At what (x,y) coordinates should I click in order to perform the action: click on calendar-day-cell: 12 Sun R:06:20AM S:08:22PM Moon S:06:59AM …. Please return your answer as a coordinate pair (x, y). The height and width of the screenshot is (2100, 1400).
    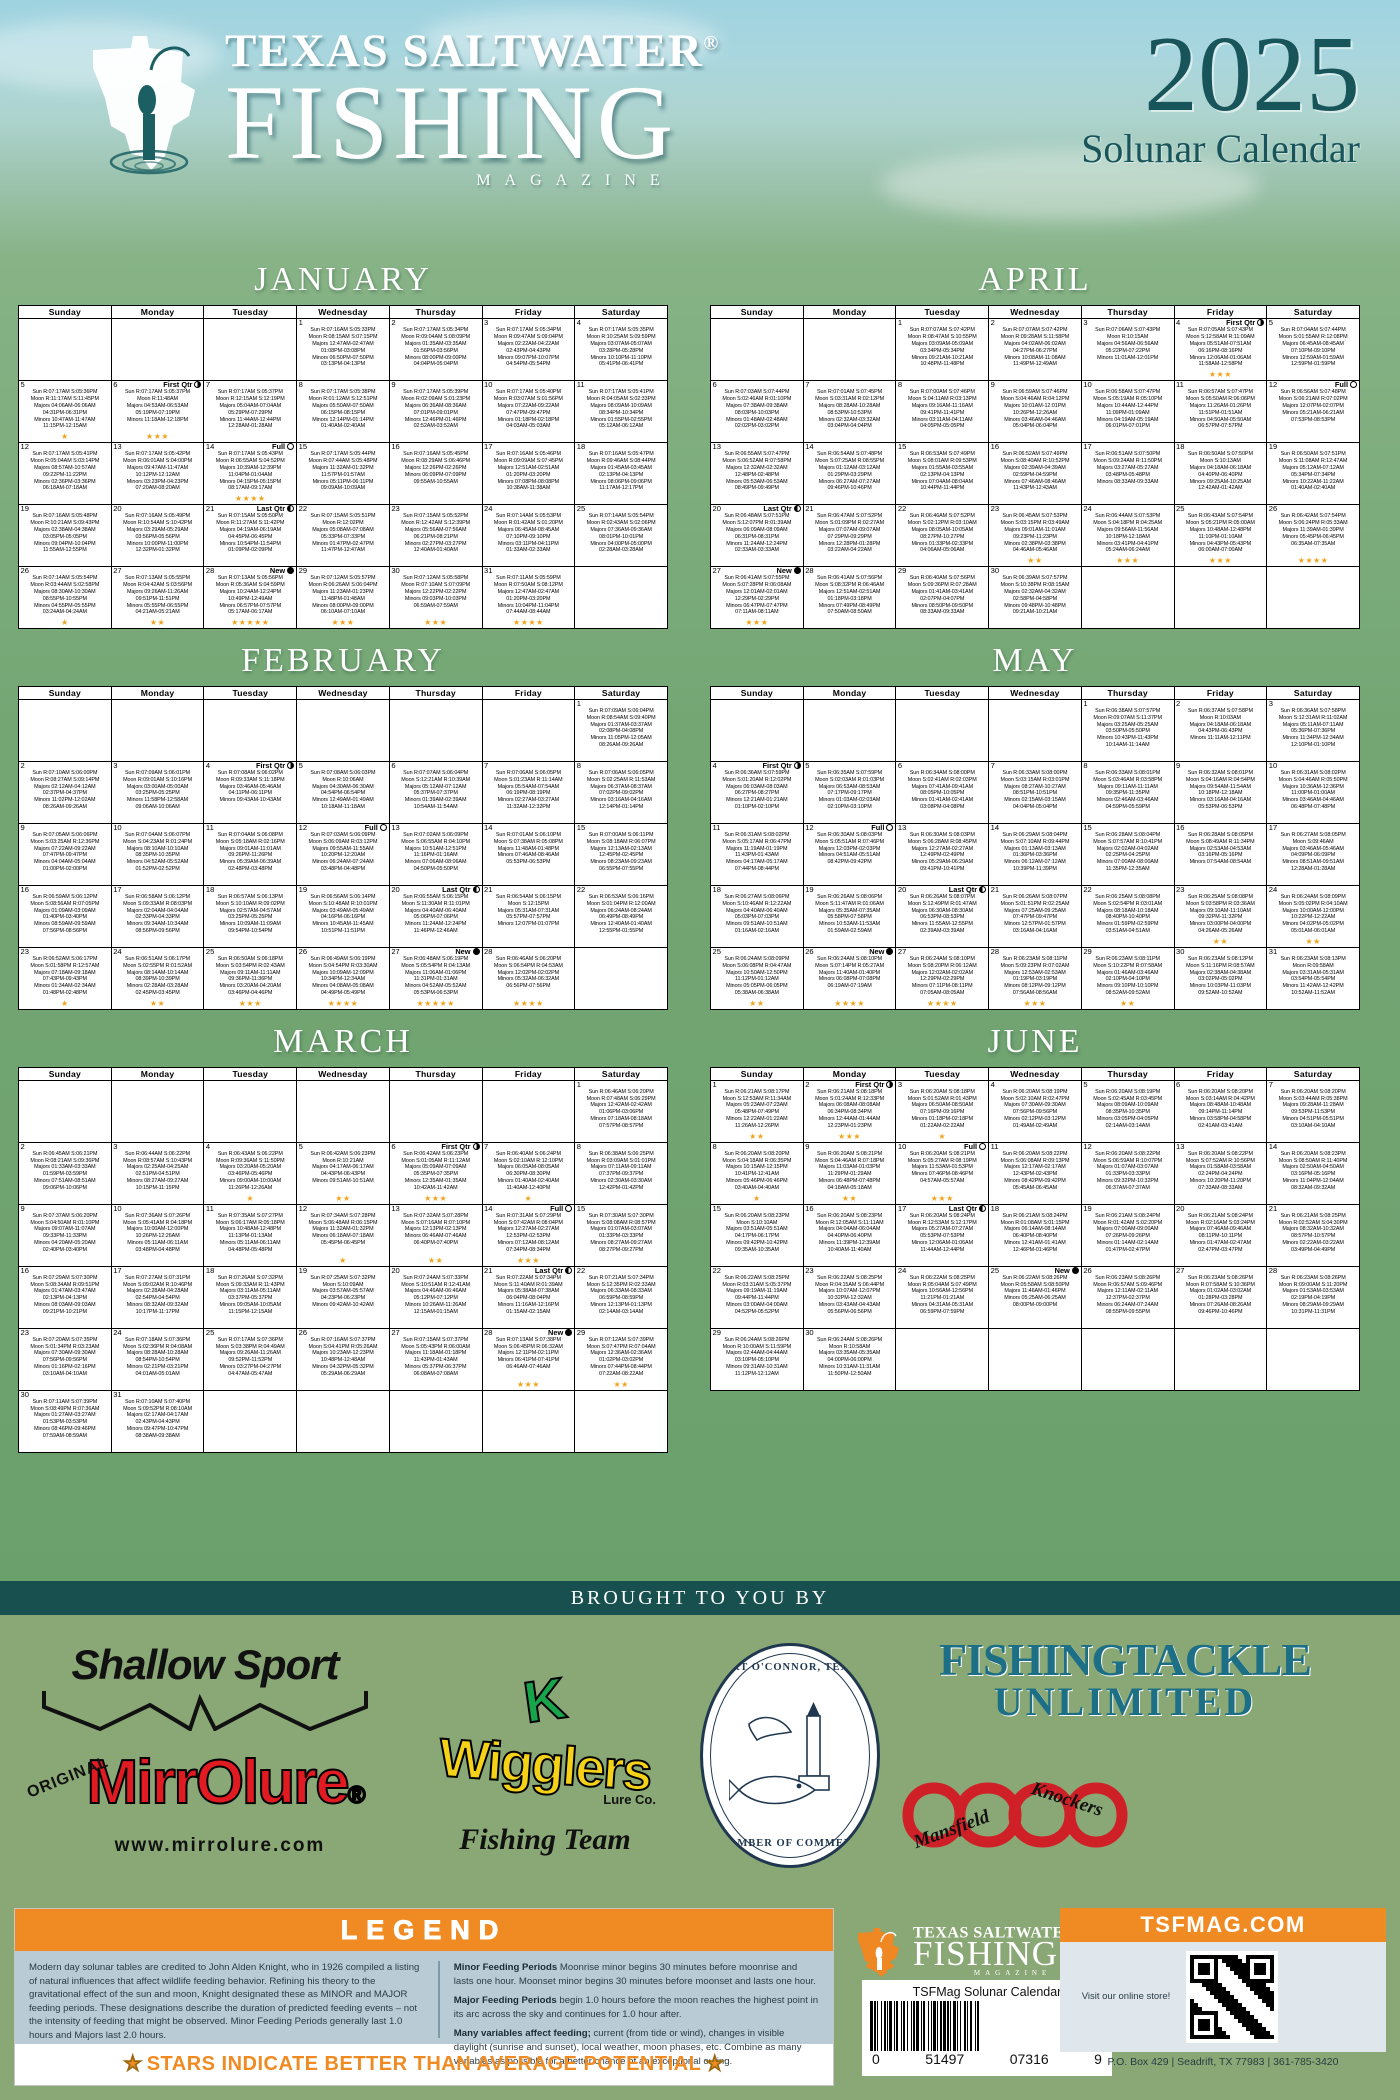
    Looking at the image, I should click on (1127, 1173).